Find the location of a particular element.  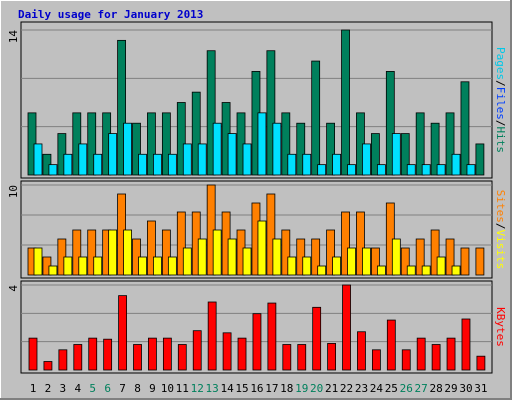

x-tick-label: 15 is located at coordinates (241, 388).